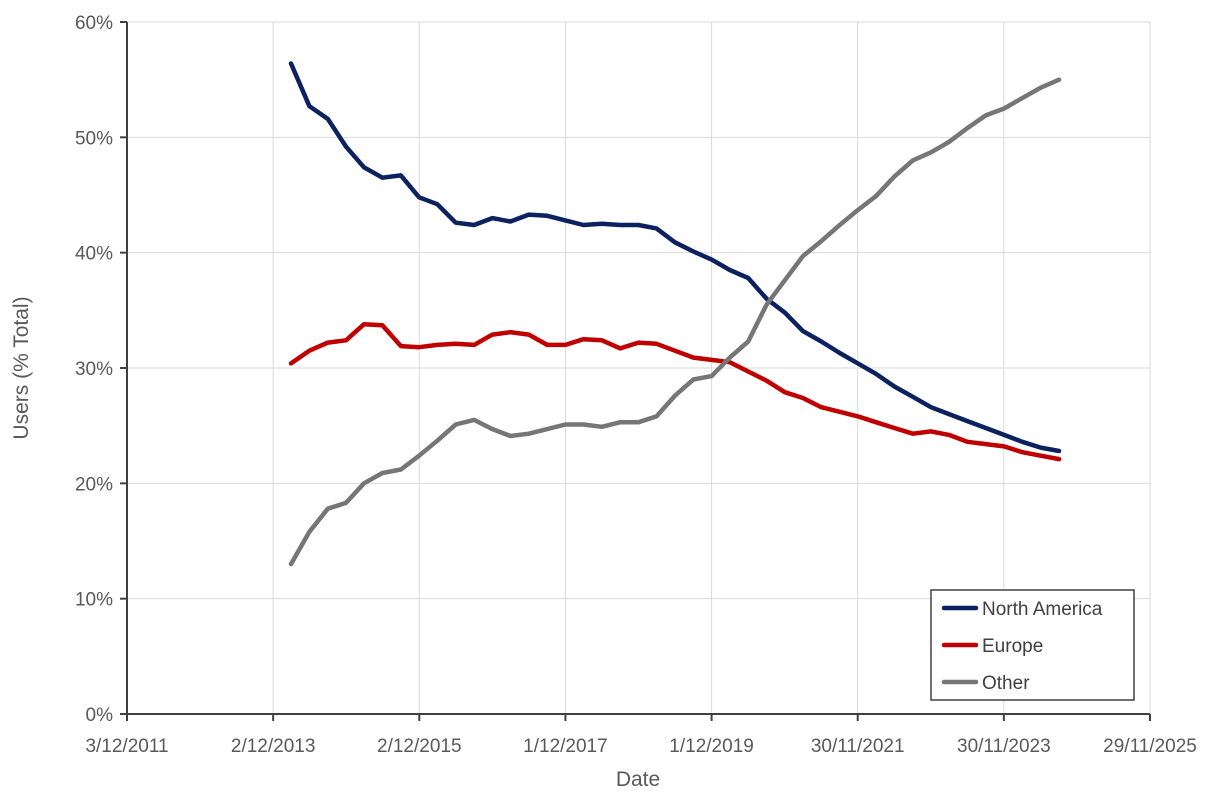 This screenshot has height=799, width=1222. I want to click on legend-label-europe: Europe, so click(1012, 646).